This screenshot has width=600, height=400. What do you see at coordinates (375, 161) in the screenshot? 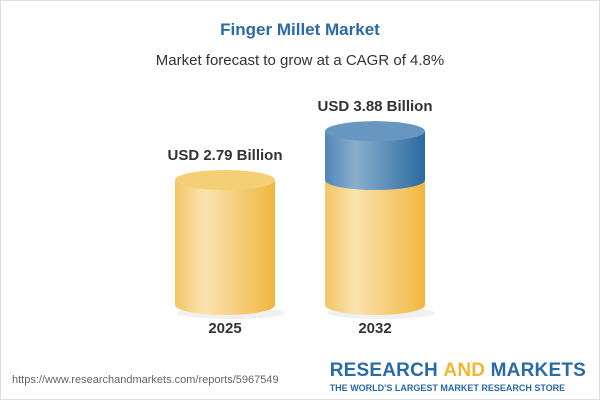
I see `bar-2032-growth-body` at bounding box center [375, 161].